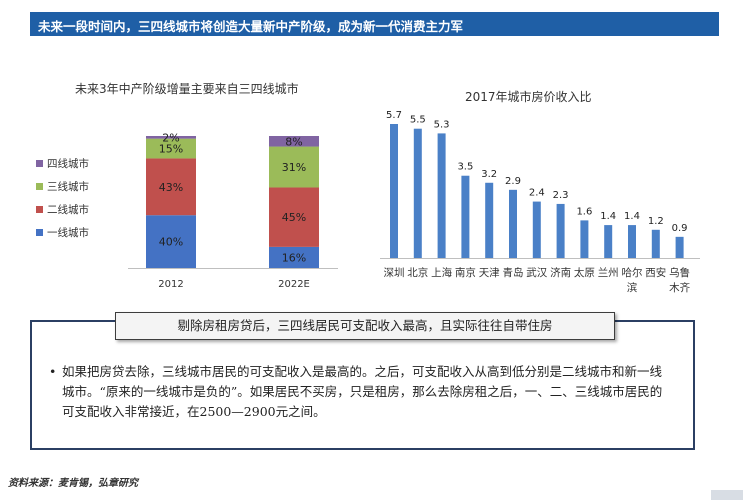 Image resolution: width=743 pixels, height=500 pixels. What do you see at coordinates (584, 211) in the screenshot?
I see `chart2-data-label: 1.6` at bounding box center [584, 211].